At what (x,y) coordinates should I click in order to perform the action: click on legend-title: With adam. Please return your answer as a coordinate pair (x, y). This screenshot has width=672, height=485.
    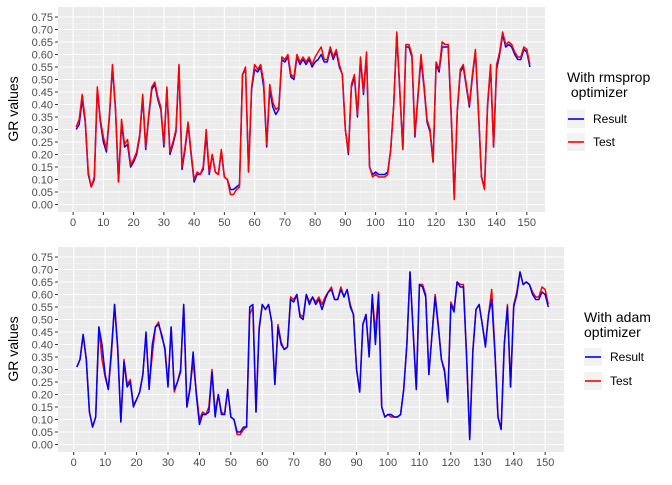
    Looking at the image, I should click on (617, 317).